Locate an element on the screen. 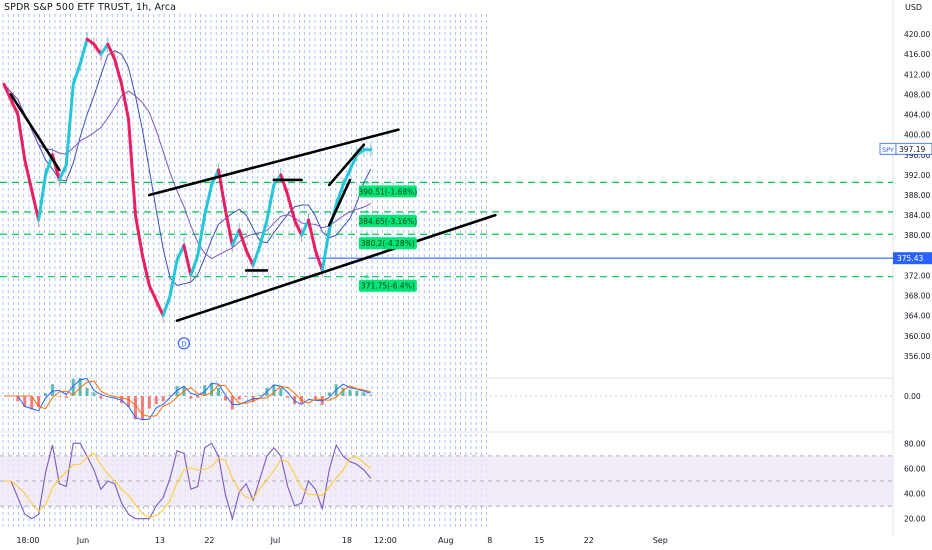 Image resolution: width=932 pixels, height=550 pixels. macd-panel is located at coordinates (446, 399).